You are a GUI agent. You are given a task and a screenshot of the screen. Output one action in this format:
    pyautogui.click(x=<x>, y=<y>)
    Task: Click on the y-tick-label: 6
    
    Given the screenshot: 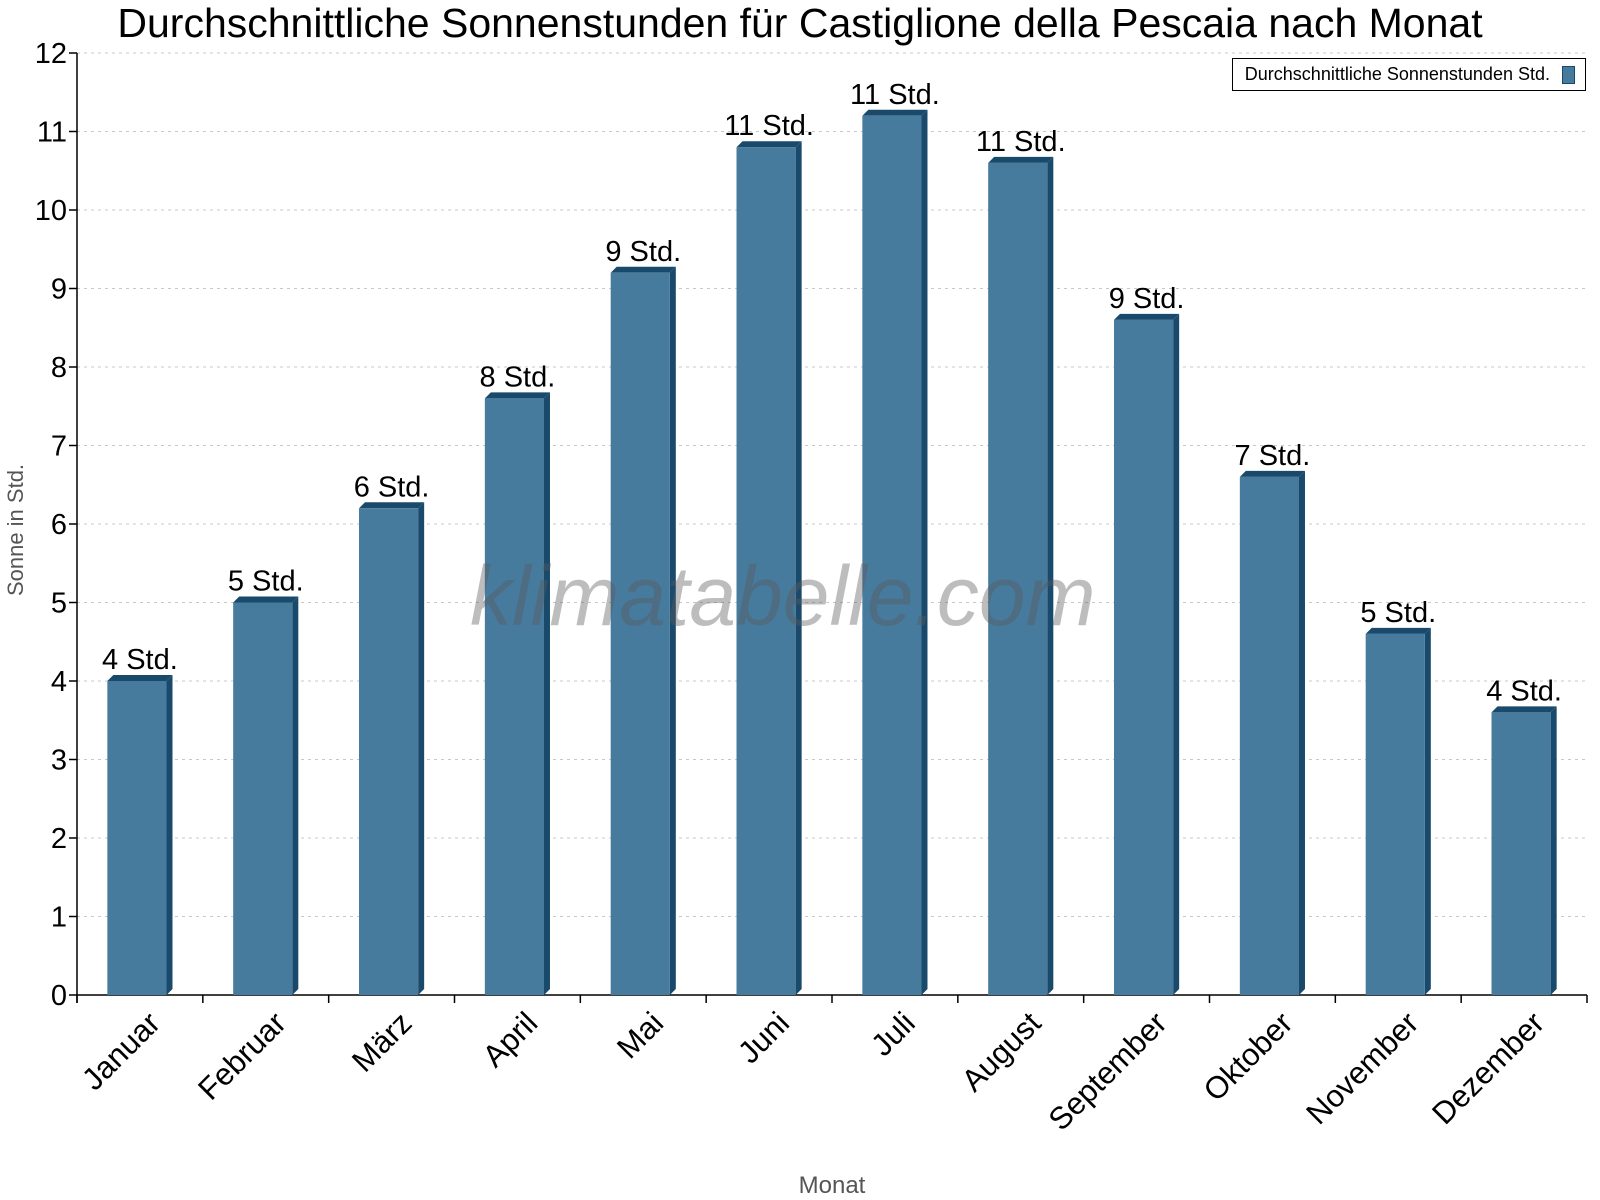 What is the action you would take?
    pyautogui.click(x=59, y=525)
    